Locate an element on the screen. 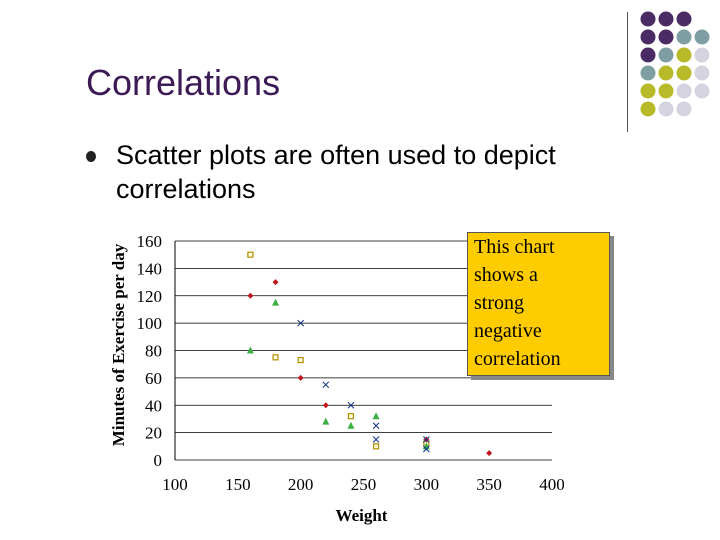 The height and width of the screenshot is (540, 720). x-tick-label: 150 is located at coordinates (238, 484).